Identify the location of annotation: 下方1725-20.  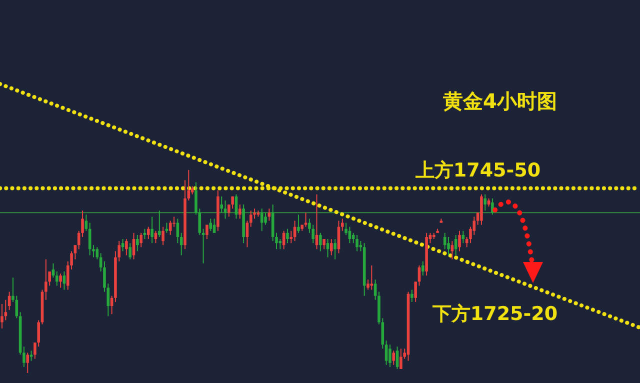
(494, 314).